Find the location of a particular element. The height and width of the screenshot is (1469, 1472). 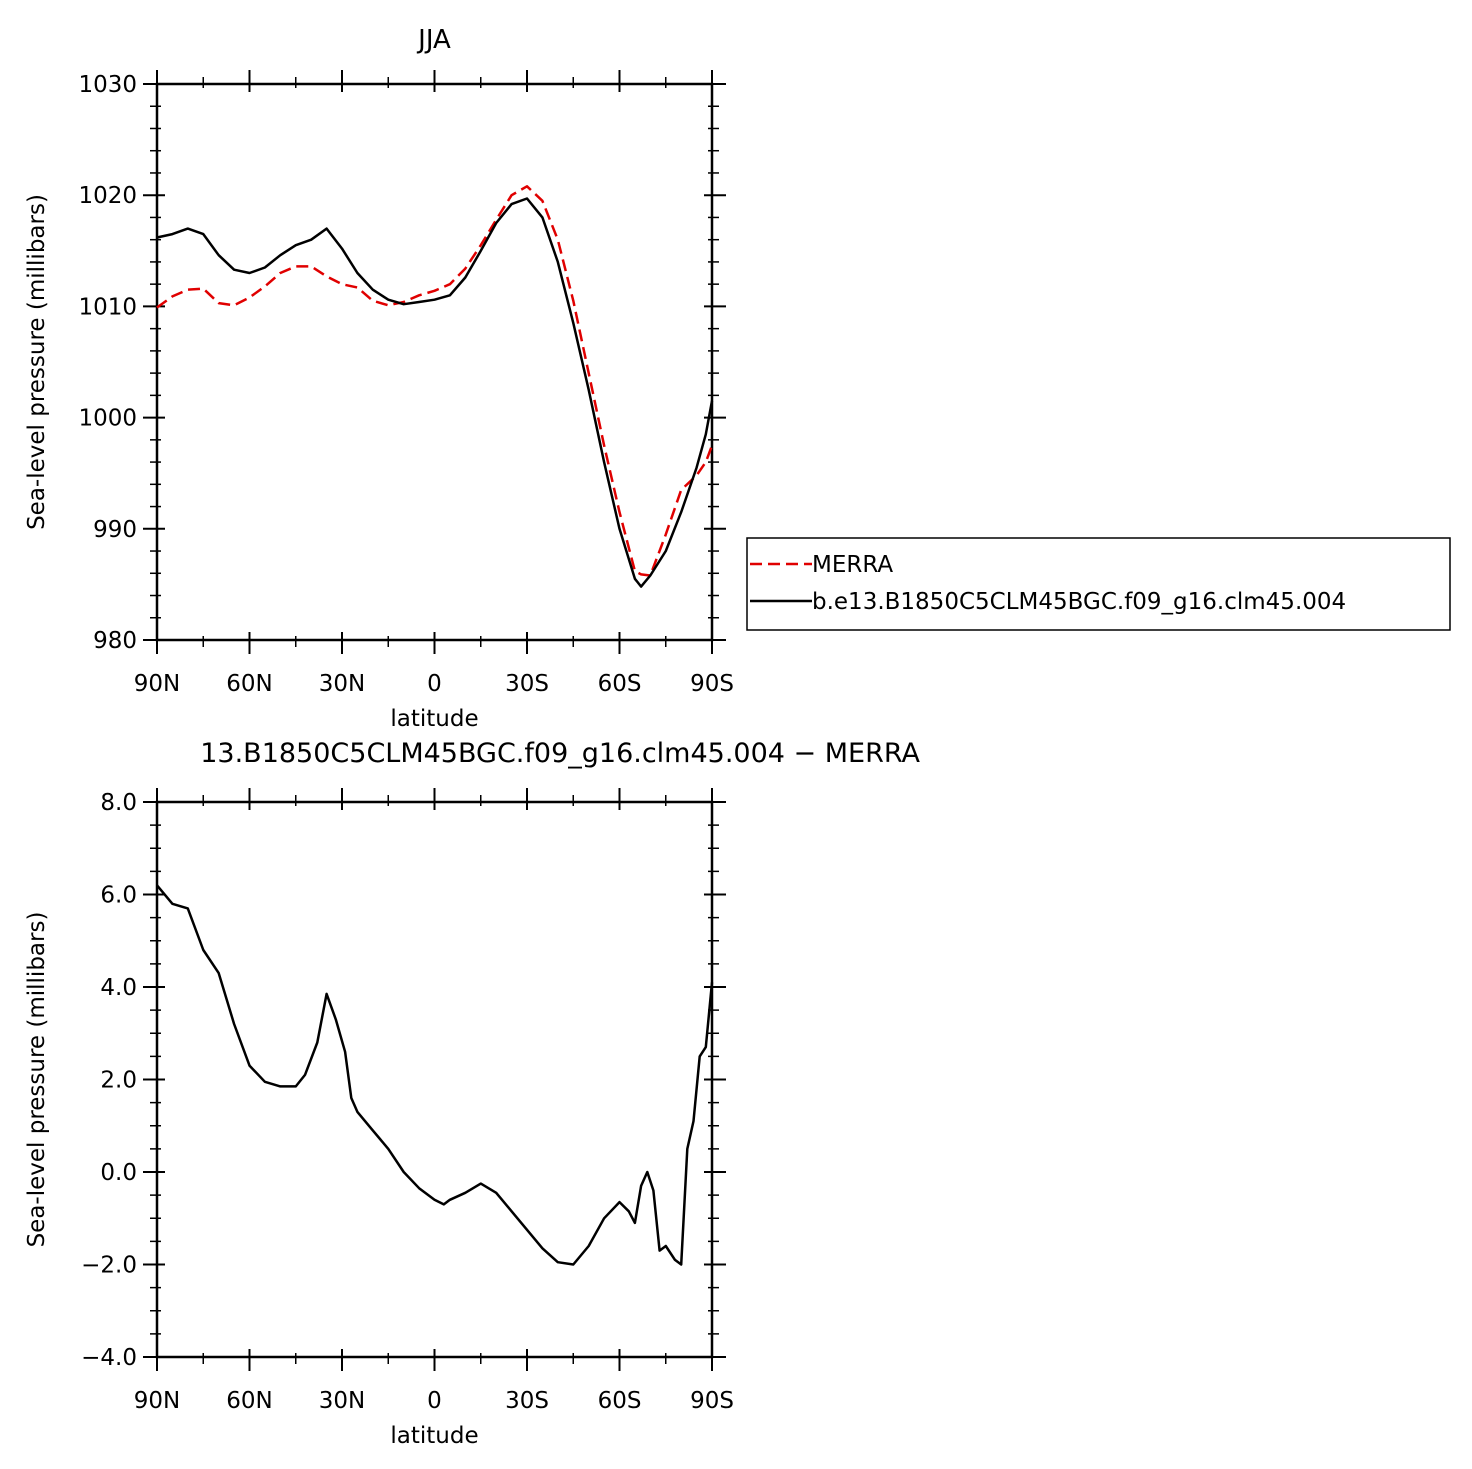

plot-frame is located at coordinates (434, 1079).